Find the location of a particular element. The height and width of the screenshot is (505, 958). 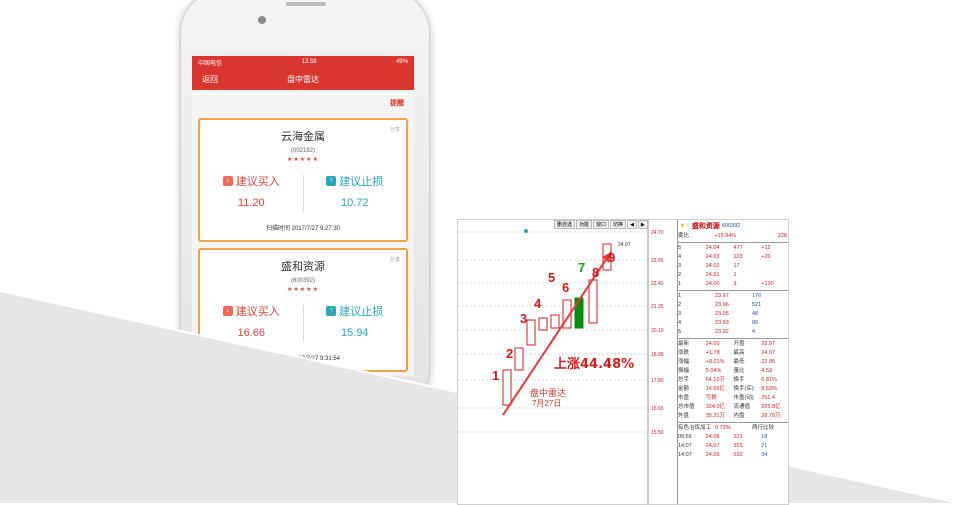

price-axis-label: 22.40 is located at coordinates (657, 284).